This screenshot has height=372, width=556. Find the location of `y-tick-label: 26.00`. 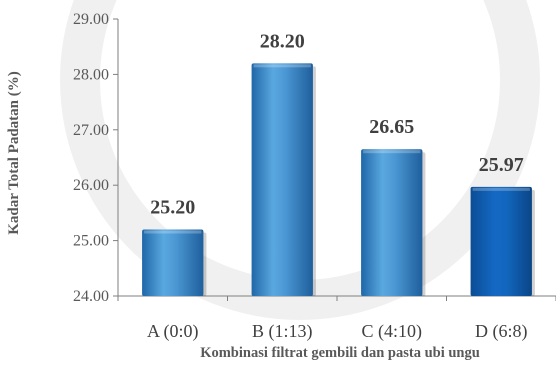

y-tick-label: 26.00 is located at coordinates (91, 185).